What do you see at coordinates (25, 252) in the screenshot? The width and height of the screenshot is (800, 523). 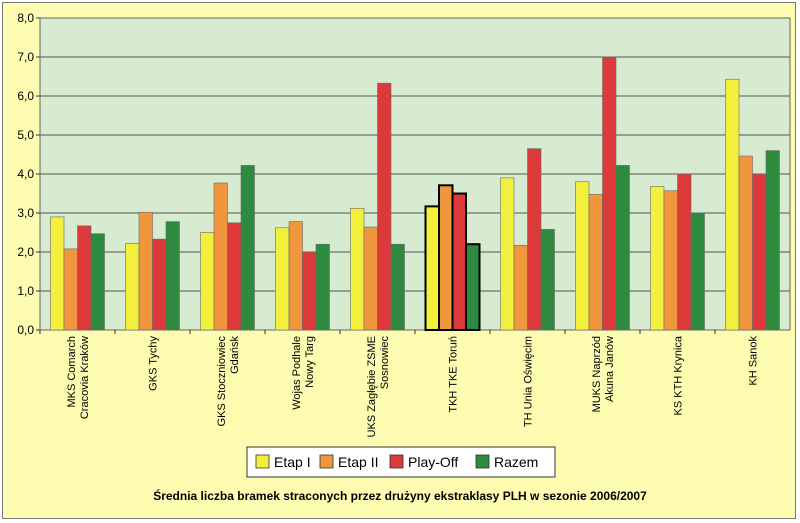 I see `y-tick-label: 2,0` at bounding box center [25, 252].